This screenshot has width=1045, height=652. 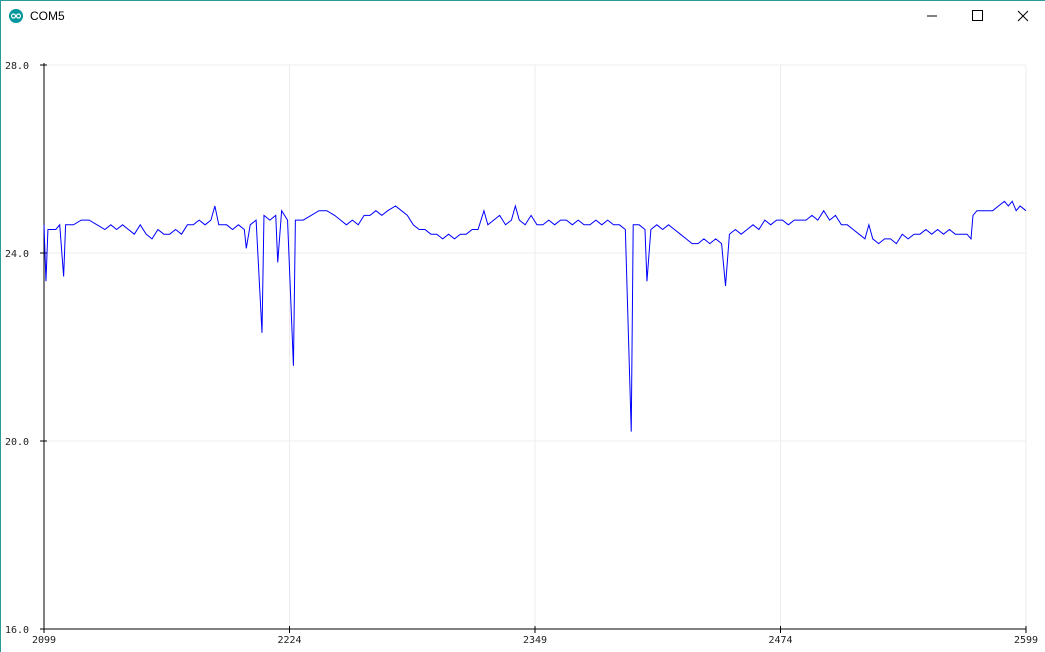 I want to click on window-title: COM5, so click(x=47, y=16).